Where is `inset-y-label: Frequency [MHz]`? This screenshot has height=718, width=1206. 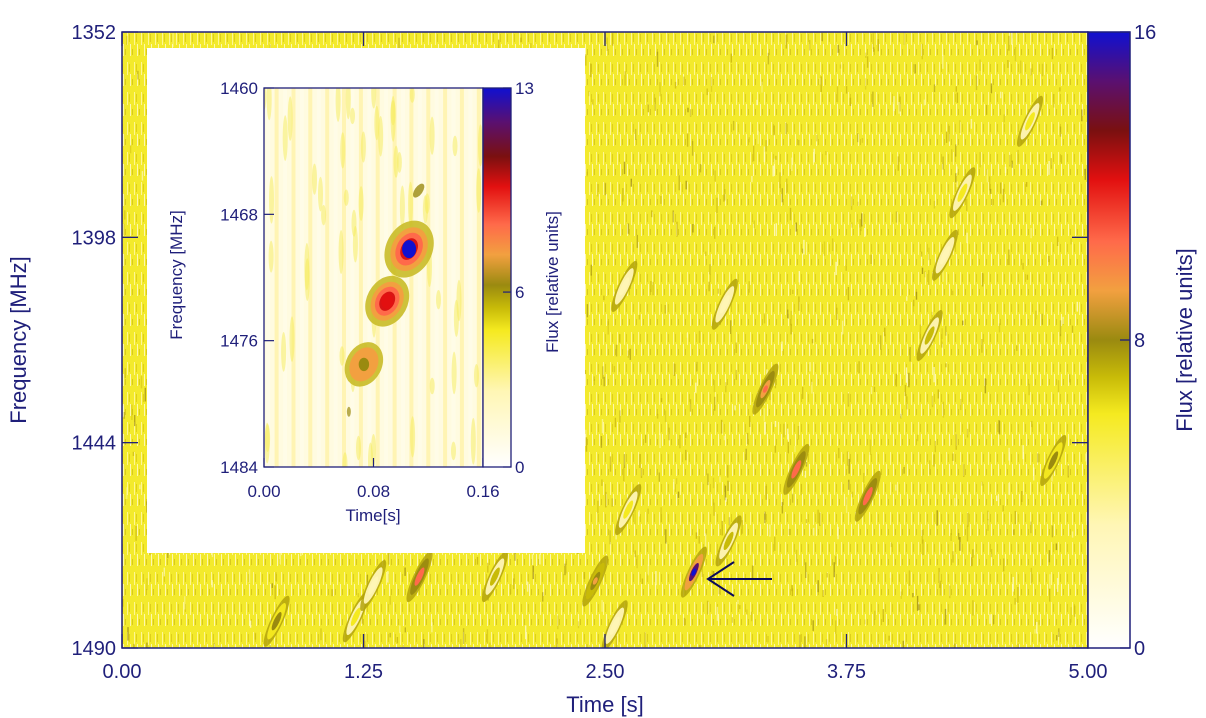 inset-y-label: Frequency [MHz] is located at coordinates (176, 274).